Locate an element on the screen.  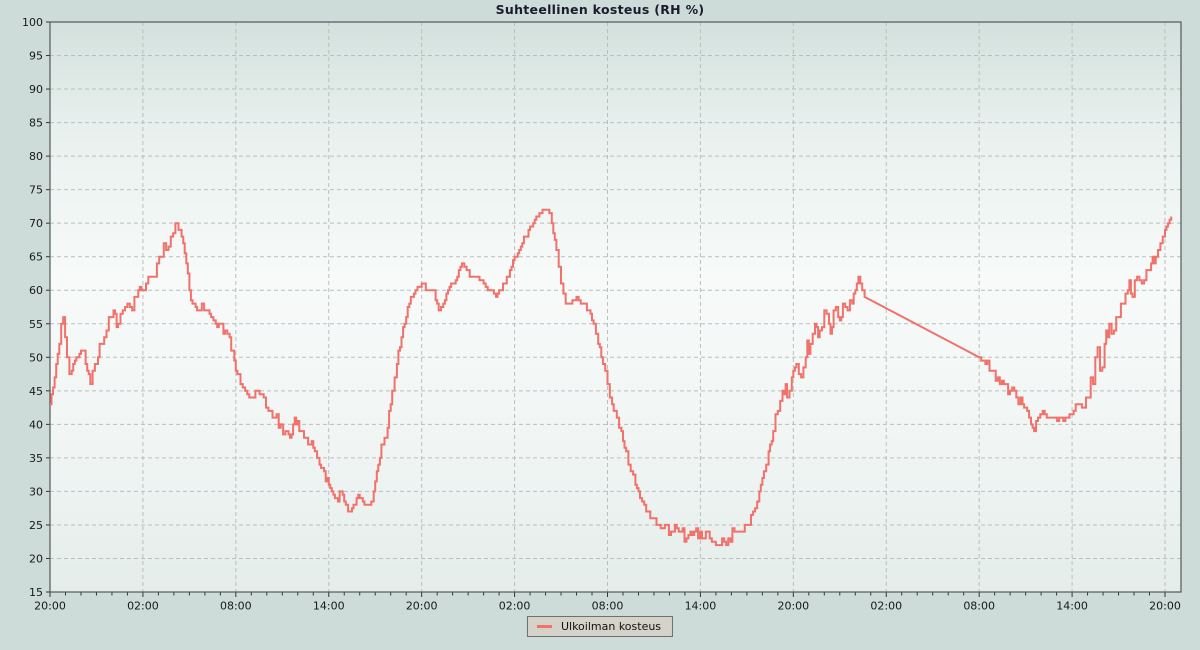
y-tick-label: 50 is located at coordinates (36, 357).